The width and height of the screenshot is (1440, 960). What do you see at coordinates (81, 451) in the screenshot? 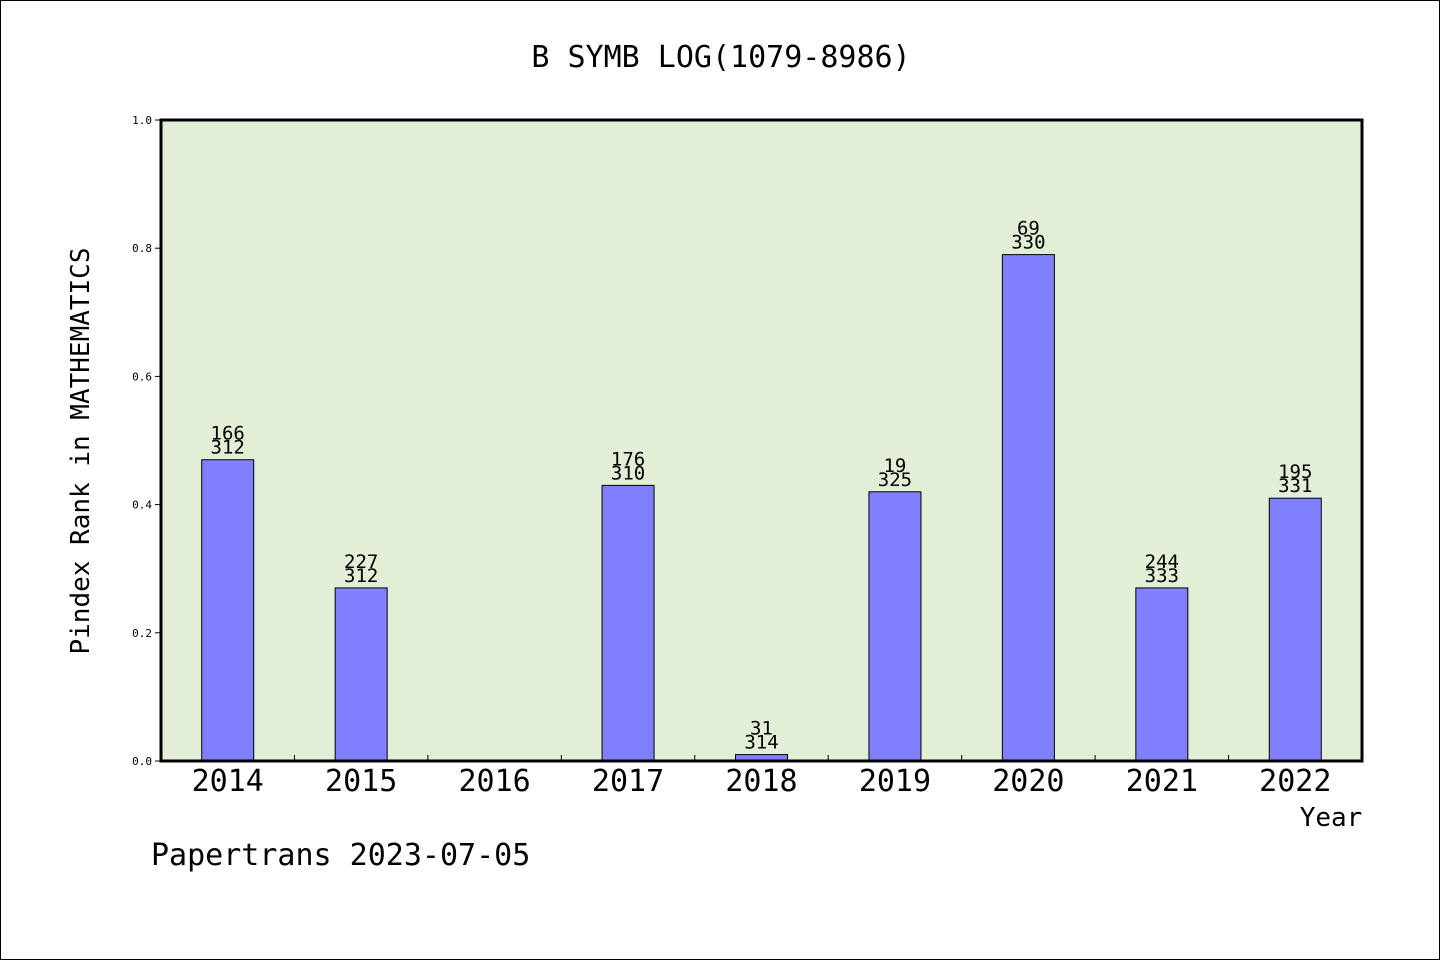
I see `y-axis-label: Pindex Rank in MATHEMATICS` at bounding box center [81, 451].